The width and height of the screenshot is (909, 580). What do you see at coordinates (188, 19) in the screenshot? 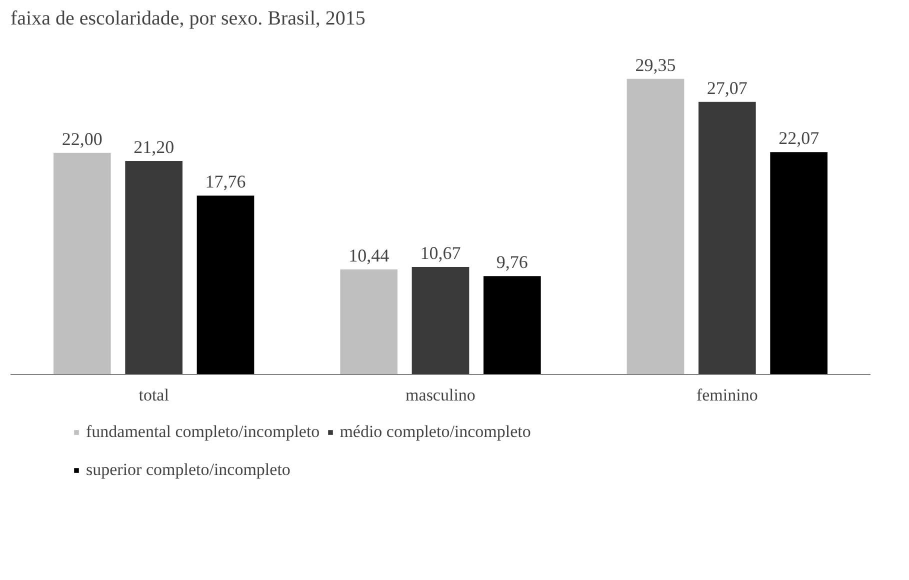
I see `chart-title: faixa de escolaridade, por sexo. Brasil, 2015` at bounding box center [188, 19].